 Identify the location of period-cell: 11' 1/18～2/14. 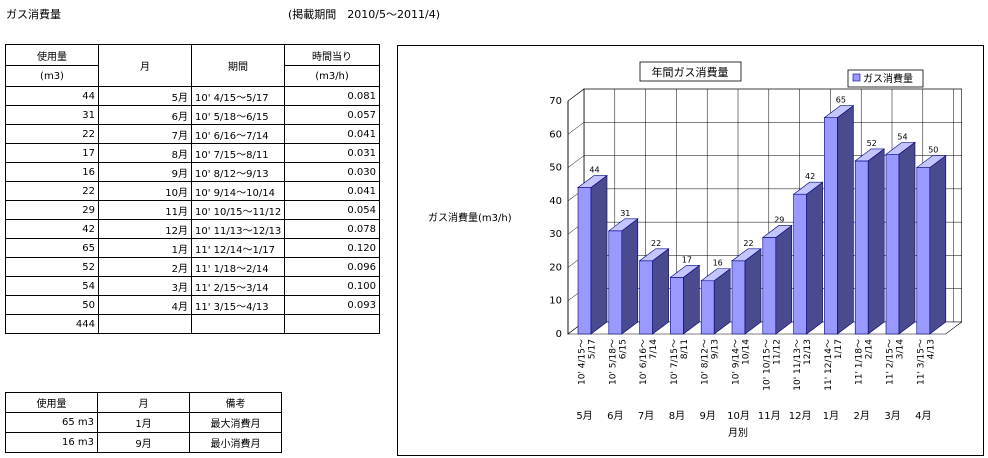
(238, 267).